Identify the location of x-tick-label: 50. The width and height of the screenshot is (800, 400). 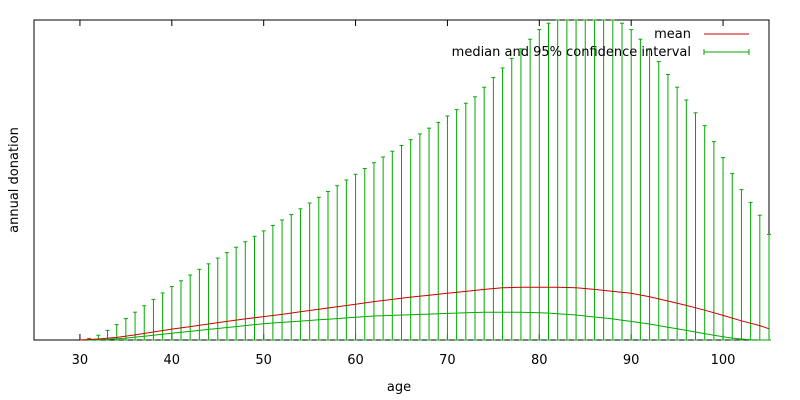
(263, 360).